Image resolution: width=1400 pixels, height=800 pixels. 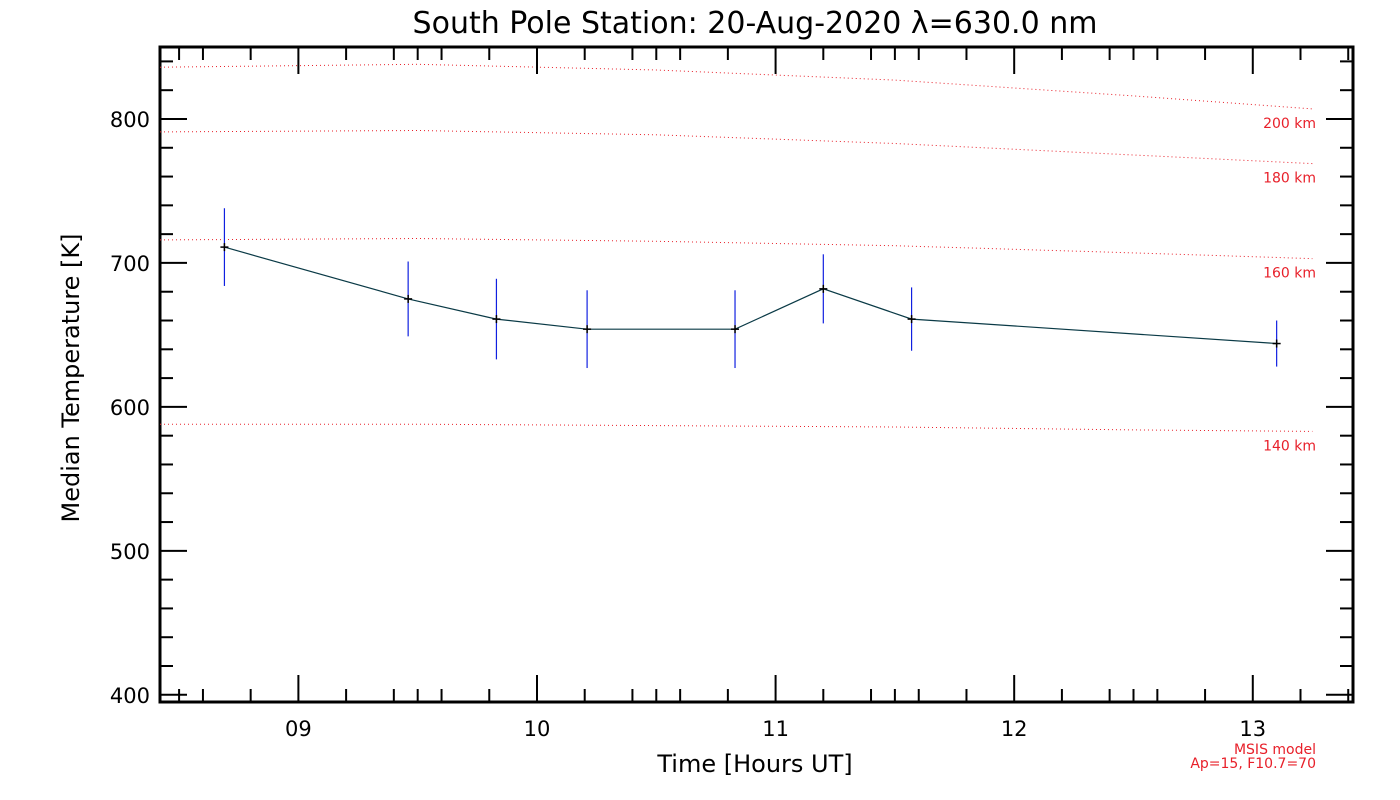 I want to click on x-tick-label: 10, so click(x=537, y=729).